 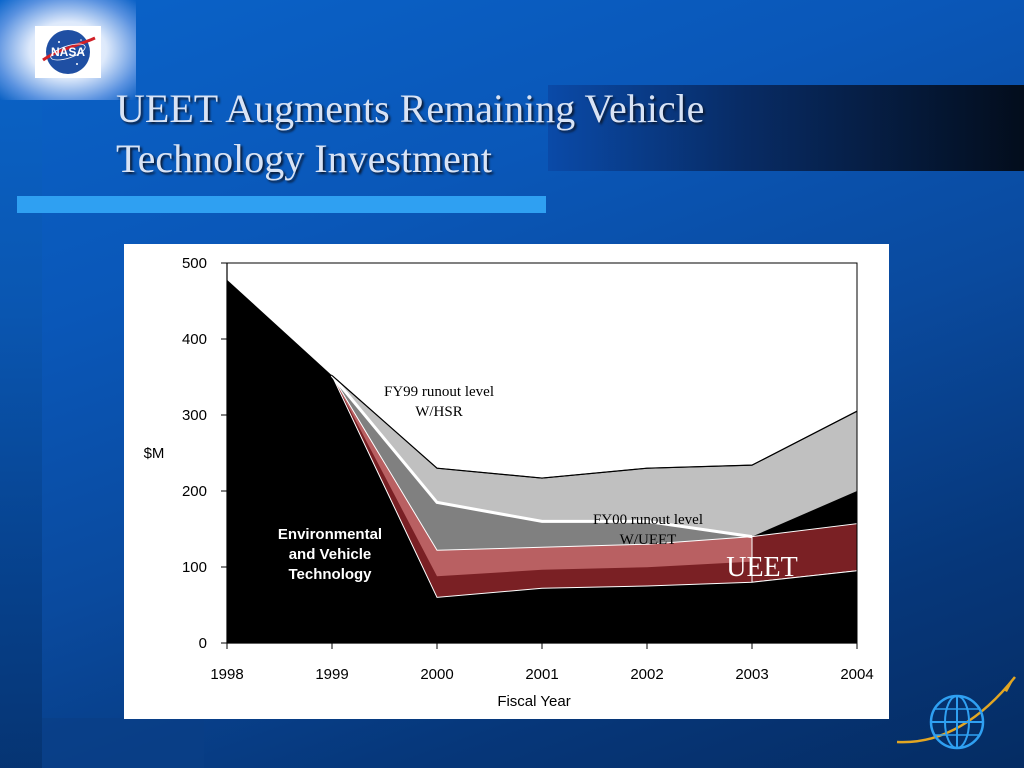 I want to click on slide-title-line-1: UEET Augments Remaining Vehicle, so click(x=410, y=108).